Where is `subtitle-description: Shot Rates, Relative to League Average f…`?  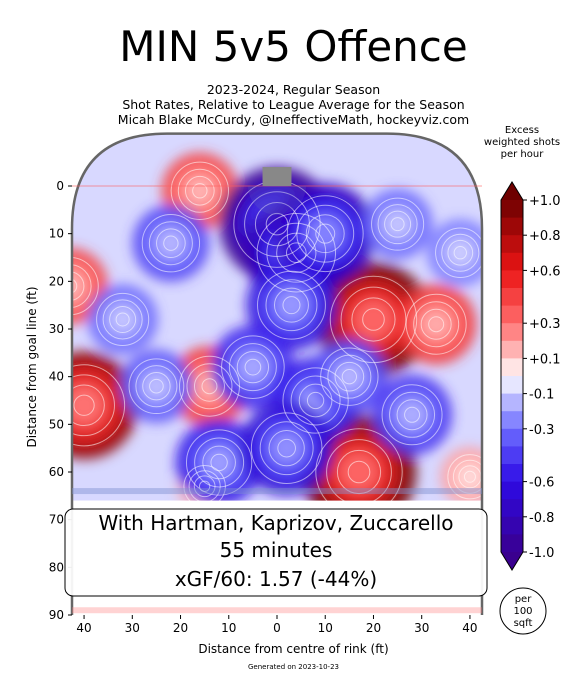 subtitle-description: Shot Rates, Relative to League Average f… is located at coordinates (293, 104).